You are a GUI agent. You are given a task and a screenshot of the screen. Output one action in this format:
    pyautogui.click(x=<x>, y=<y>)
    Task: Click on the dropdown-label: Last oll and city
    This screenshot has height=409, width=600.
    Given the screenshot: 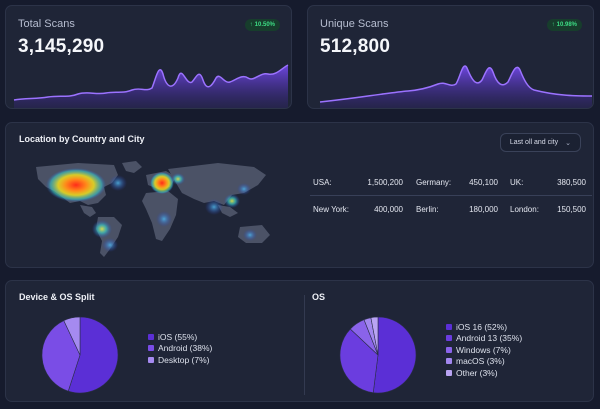 What is the action you would take?
    pyautogui.click(x=534, y=142)
    